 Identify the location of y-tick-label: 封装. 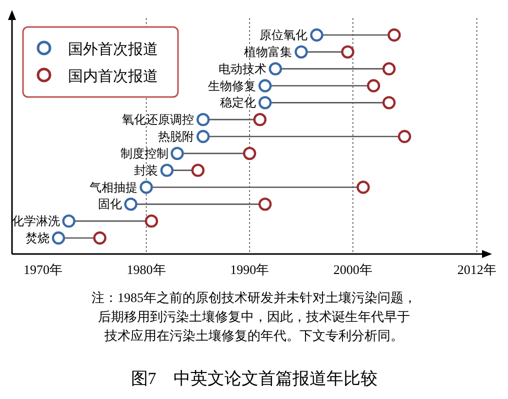
(146, 170).